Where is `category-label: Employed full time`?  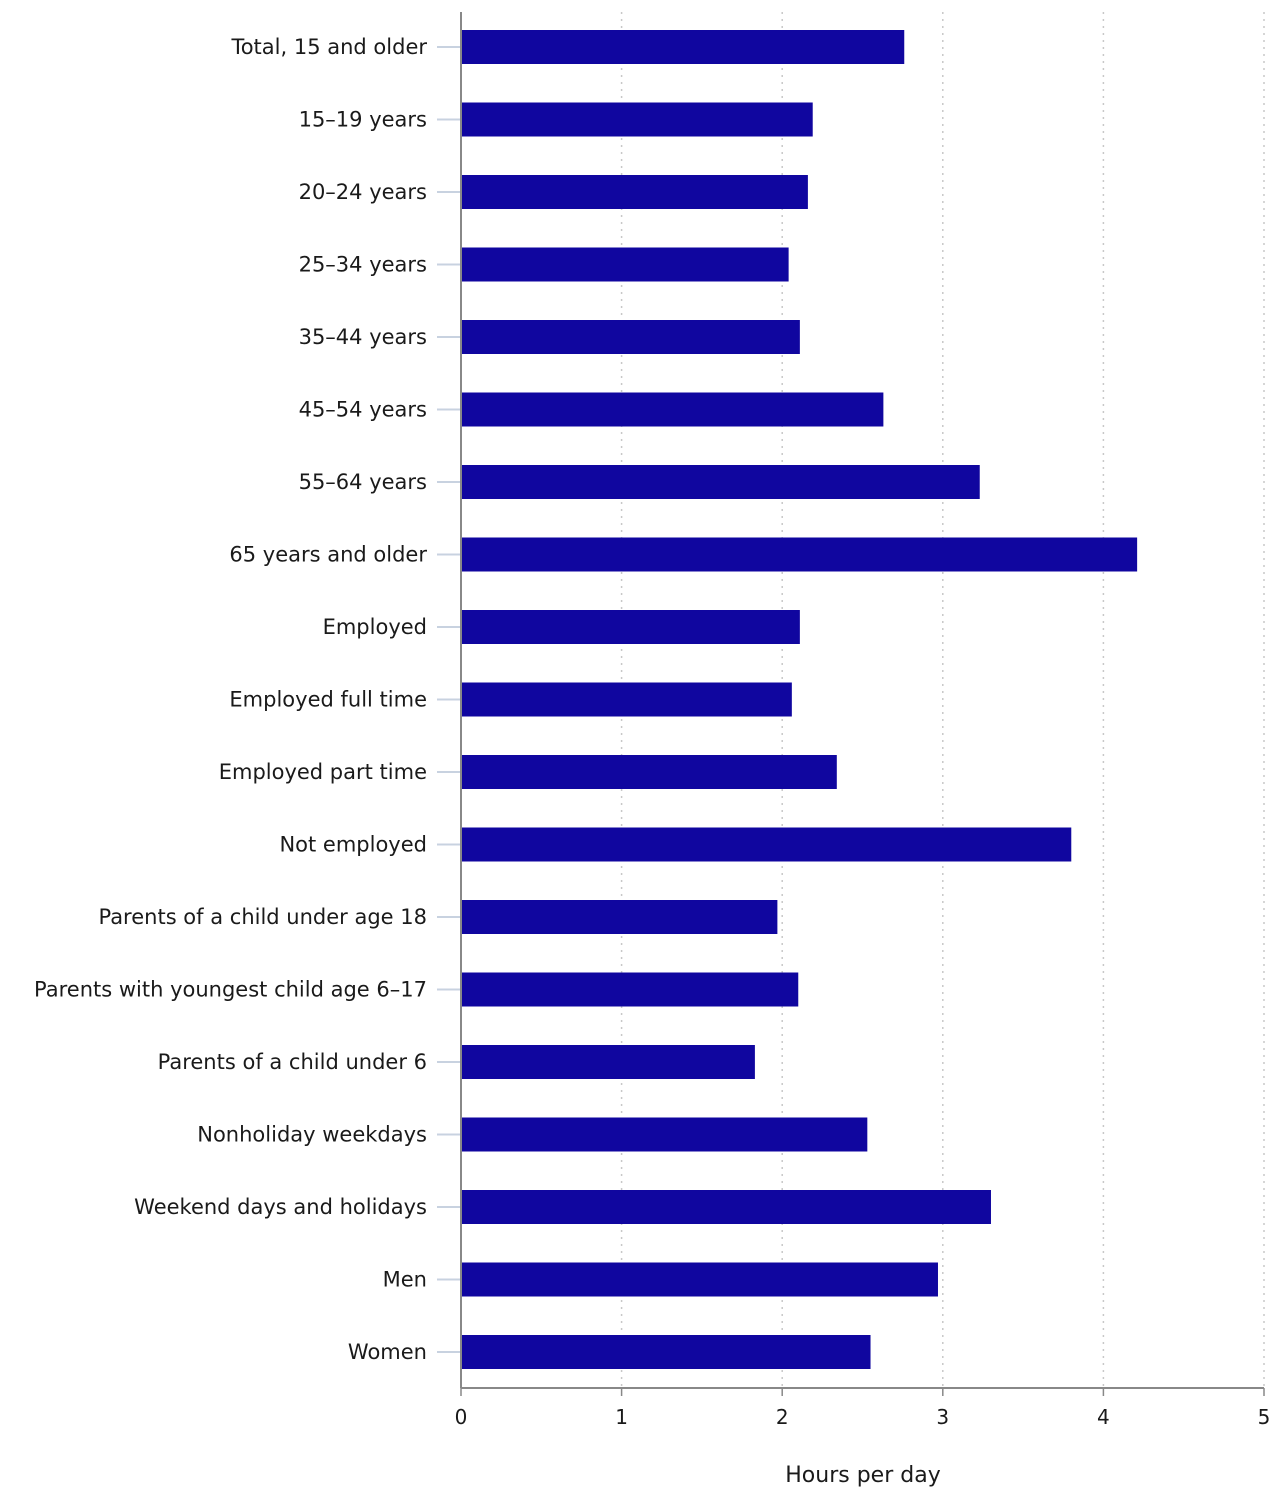 category-label: Employed full time is located at coordinates (328, 700).